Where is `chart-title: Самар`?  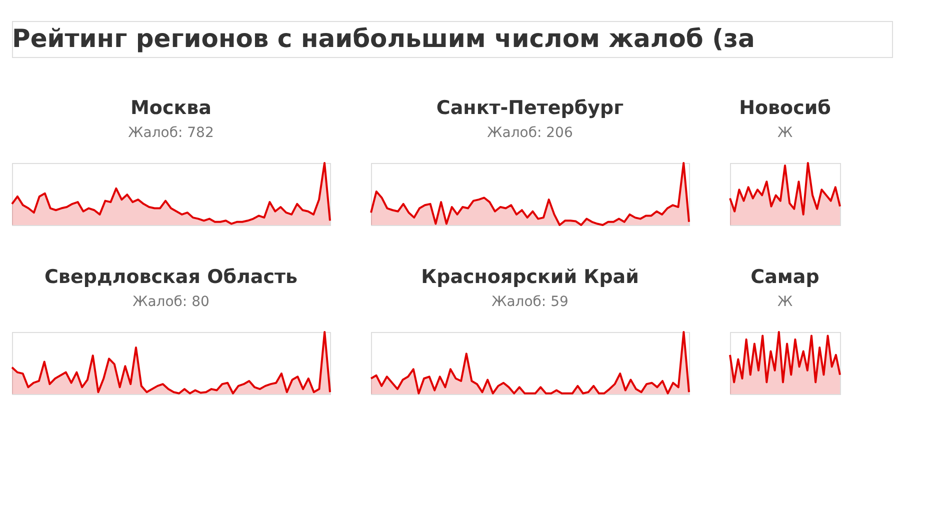
chart-title: Самар is located at coordinates (785, 277).